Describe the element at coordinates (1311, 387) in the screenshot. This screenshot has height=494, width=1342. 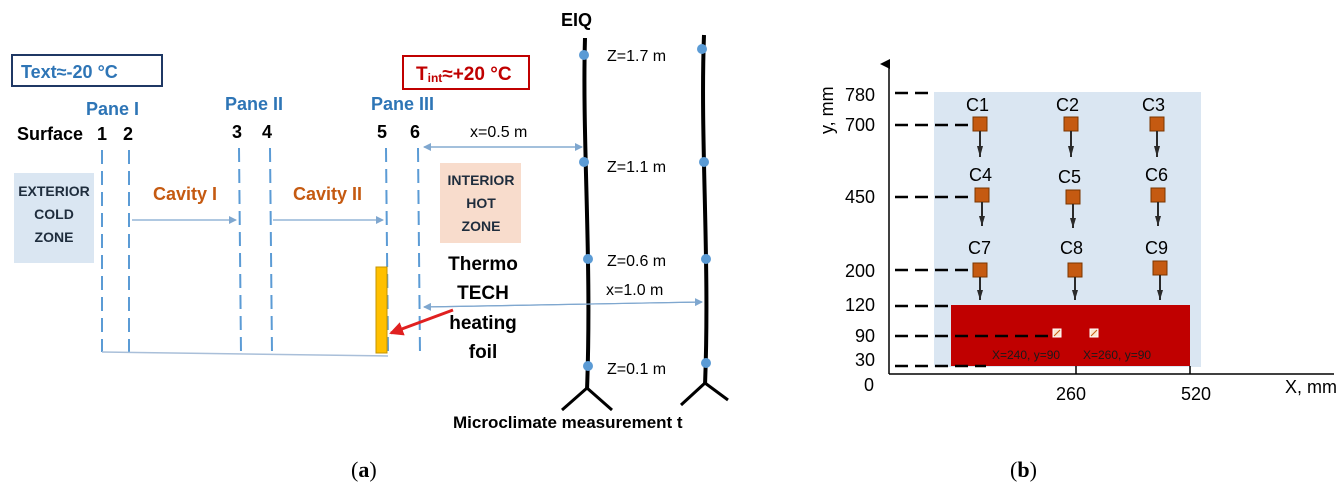
I see `x-axis-label: X, mm` at that location.